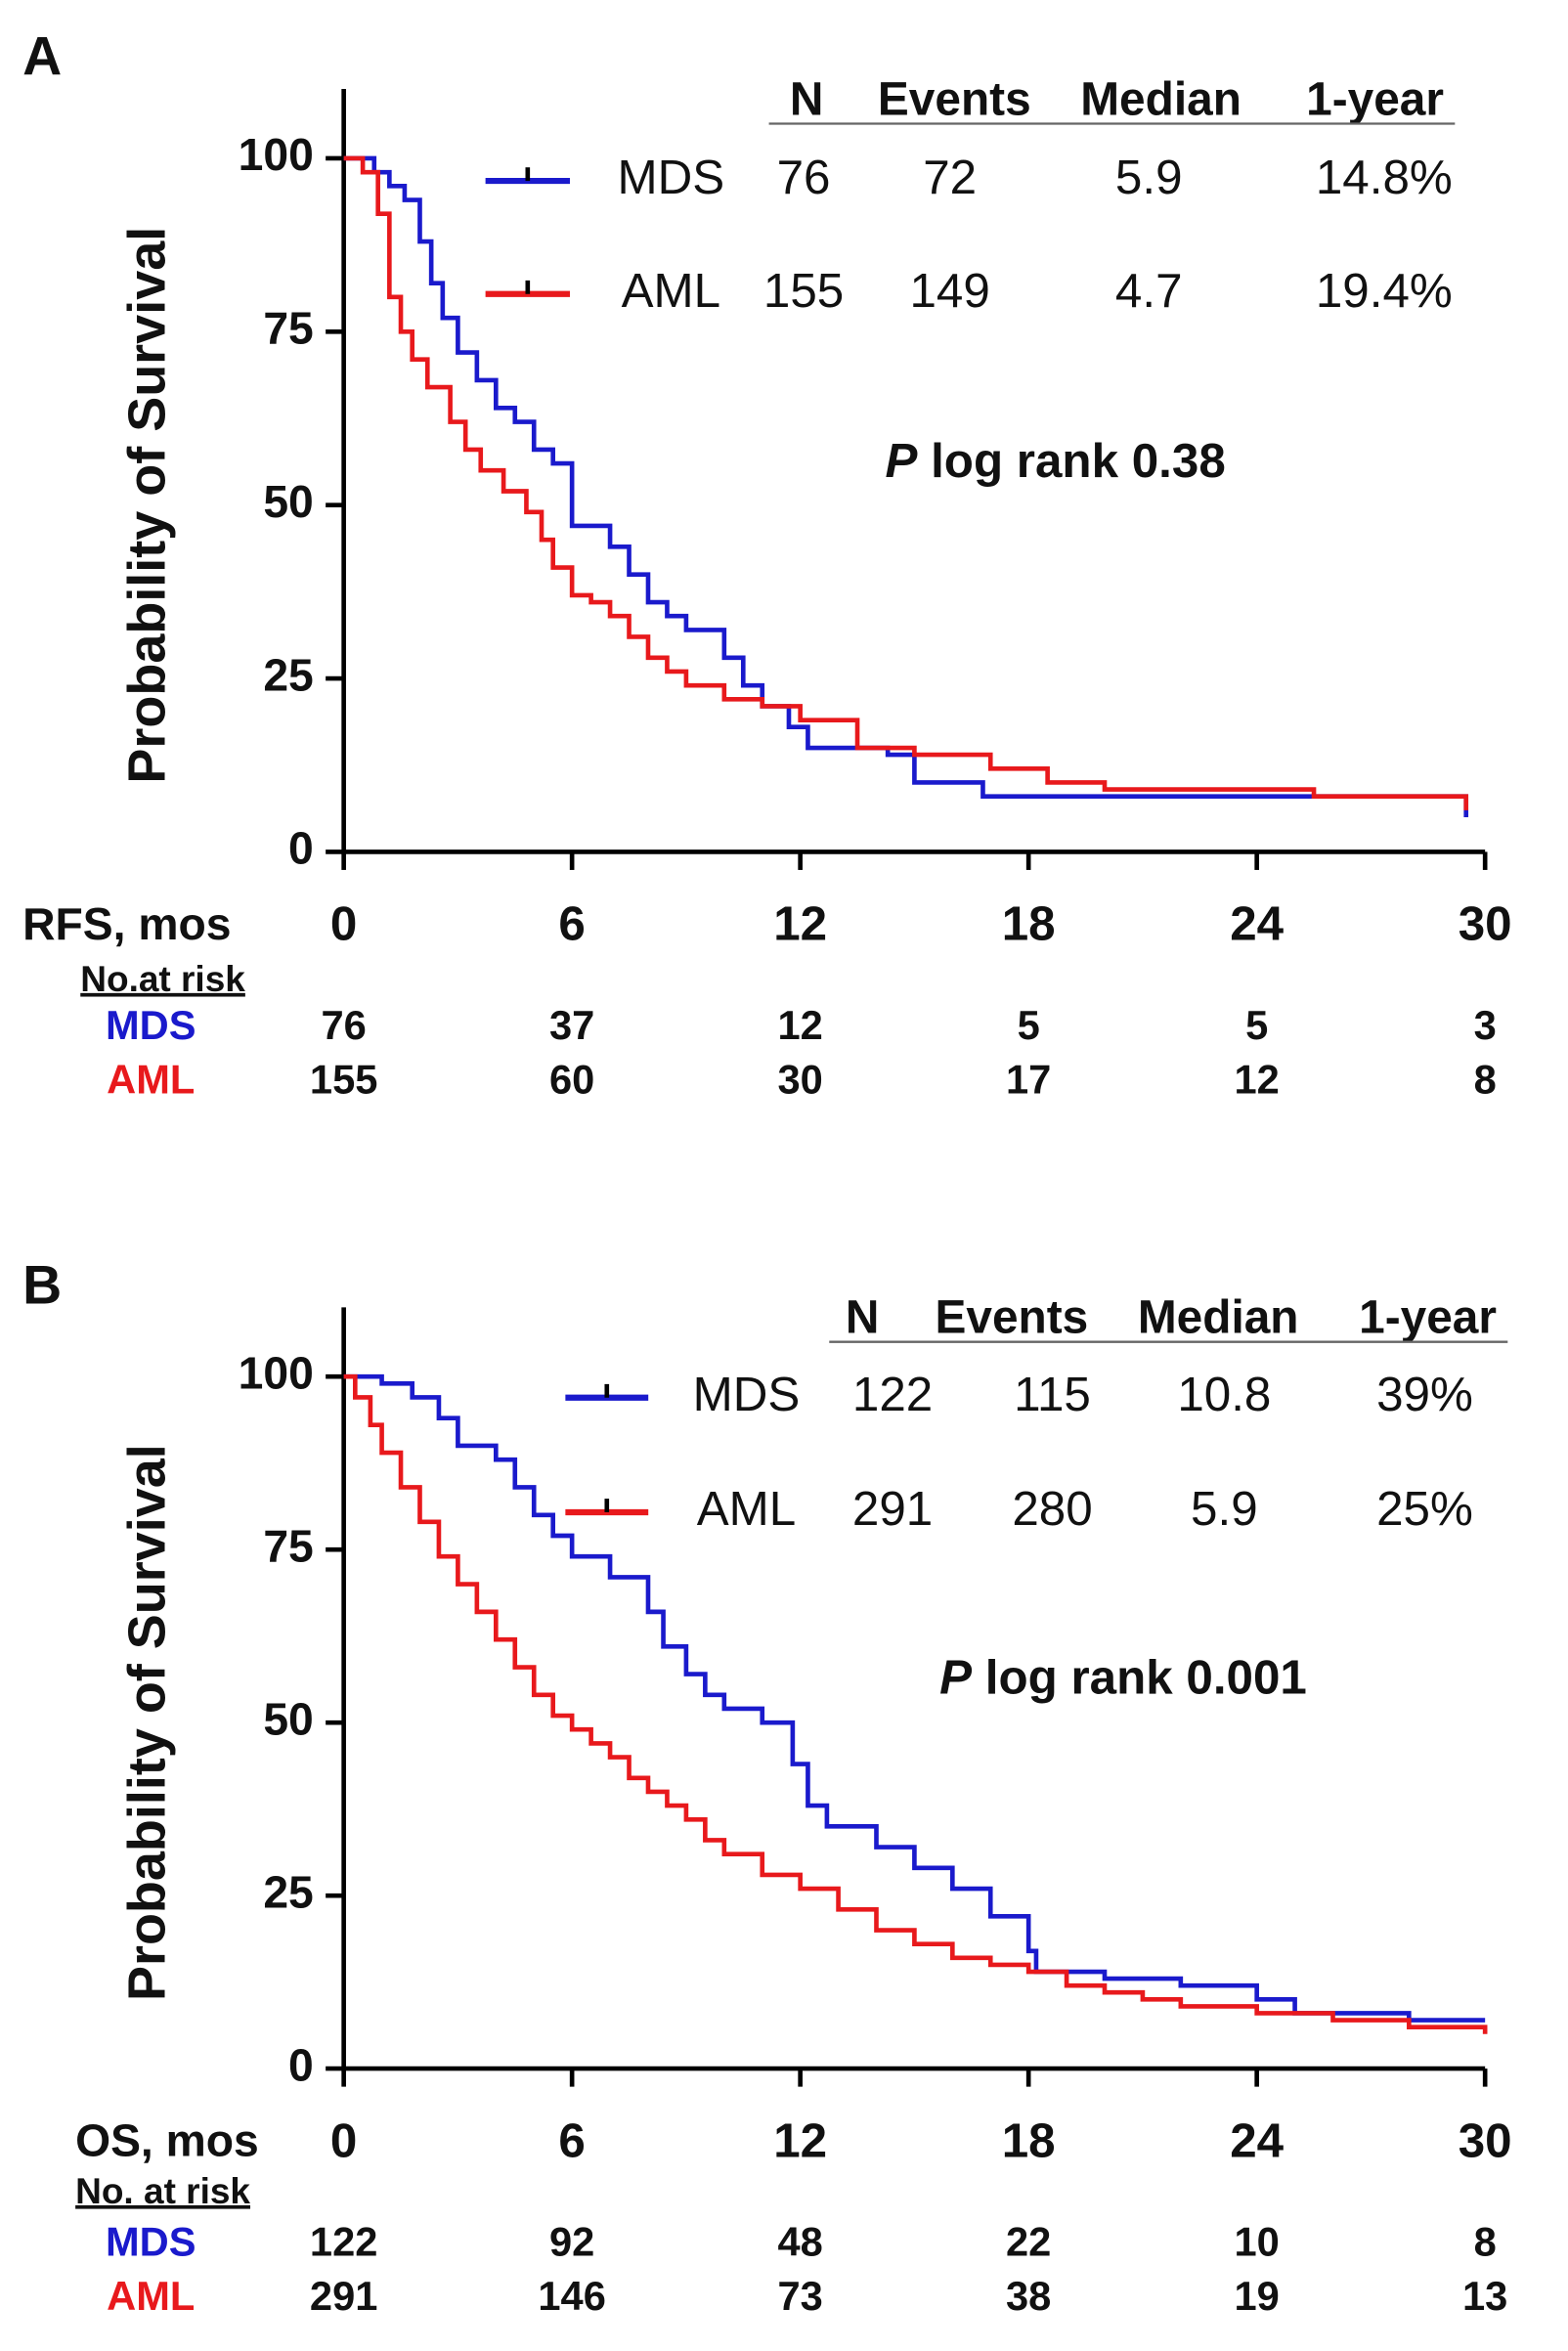  What do you see at coordinates (1146, 1678) in the screenshot?
I see `annotation-text: log rank 0.001` at bounding box center [1146, 1678].